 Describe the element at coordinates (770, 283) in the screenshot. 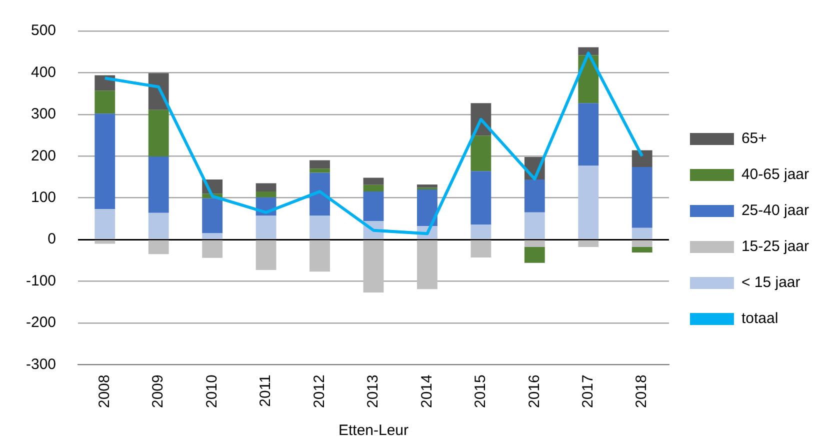

I see `legend-label: < 15 jaar` at that location.